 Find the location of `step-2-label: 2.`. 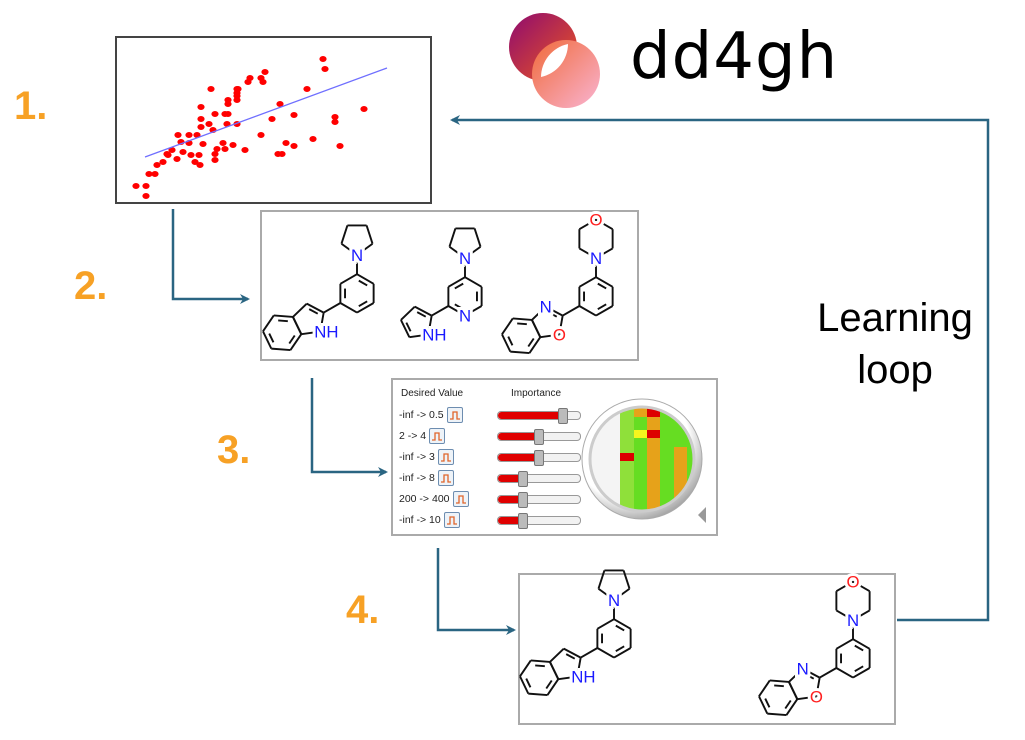

step-2-label: 2. is located at coordinates (91, 286).